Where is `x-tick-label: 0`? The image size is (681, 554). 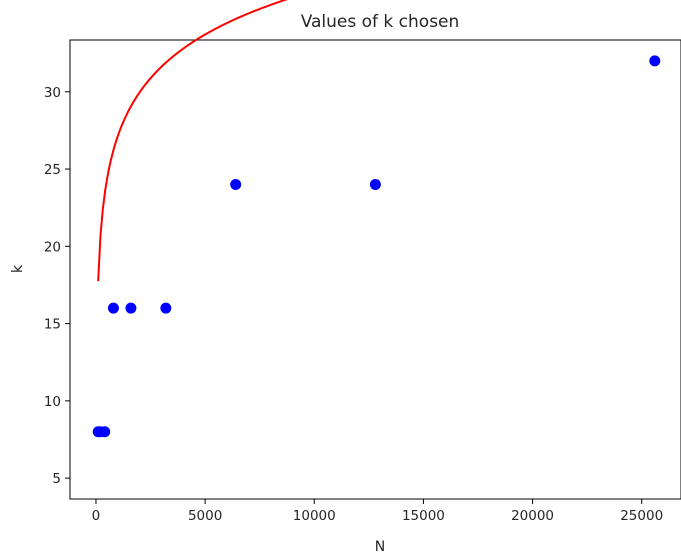 x-tick-label: 0 is located at coordinates (96, 516).